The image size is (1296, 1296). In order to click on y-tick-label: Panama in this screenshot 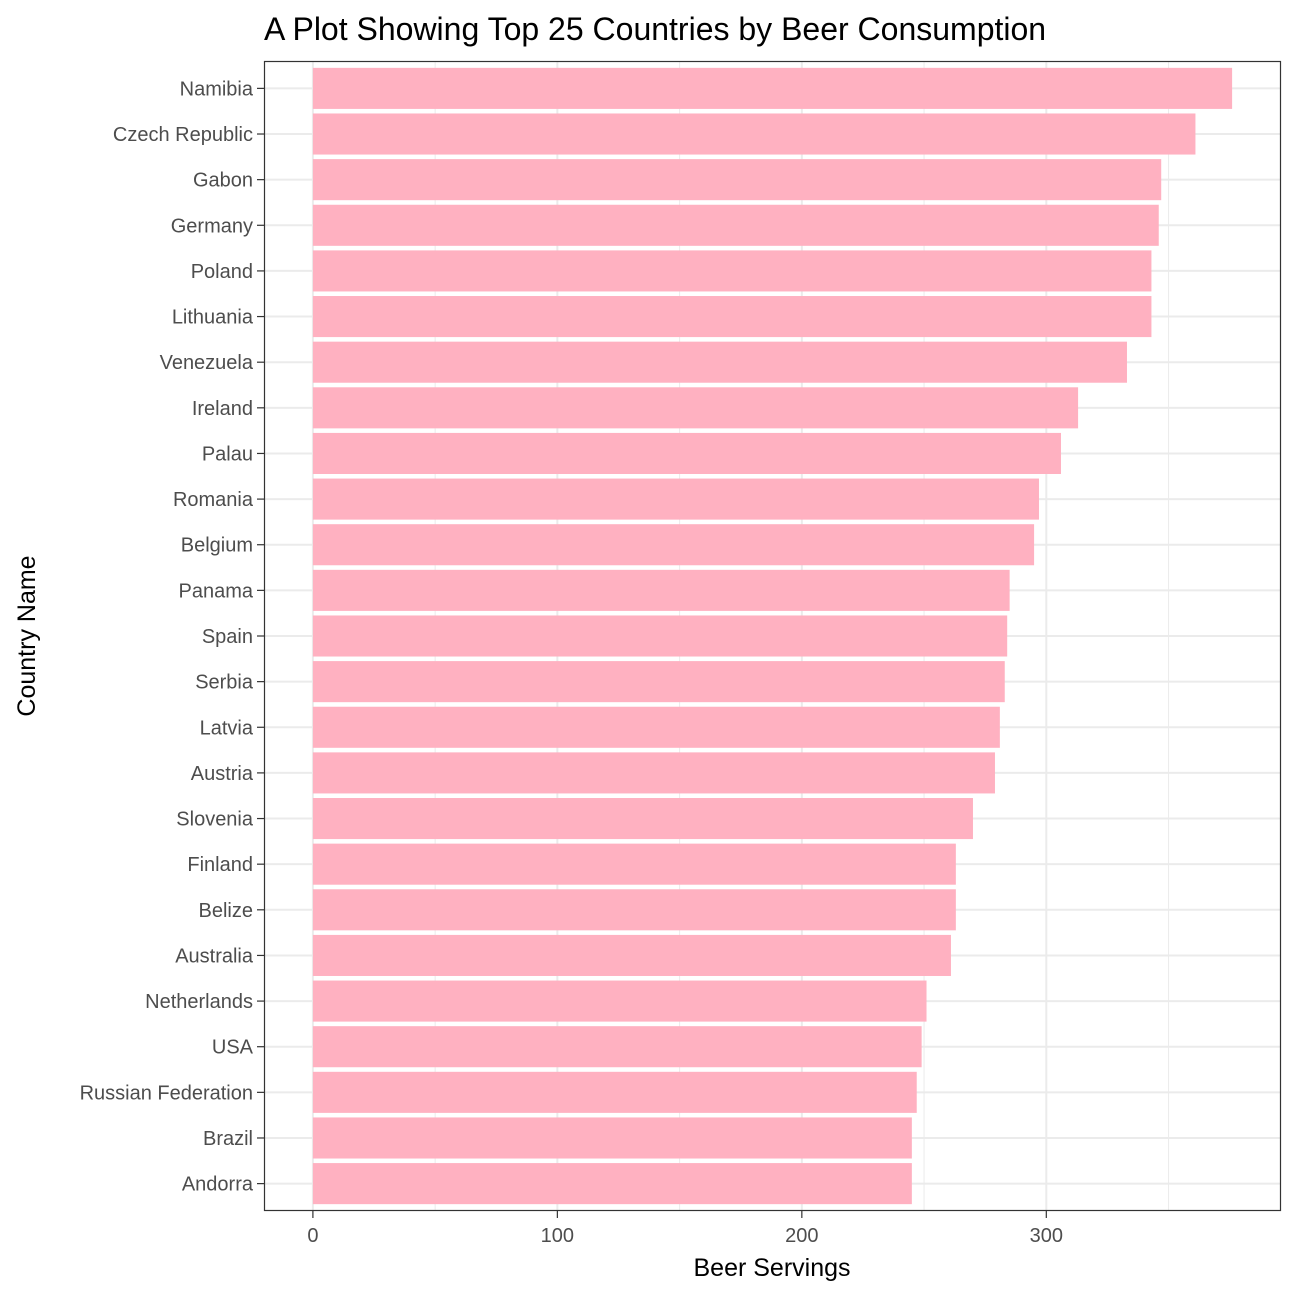, I will do `click(216, 591)`.